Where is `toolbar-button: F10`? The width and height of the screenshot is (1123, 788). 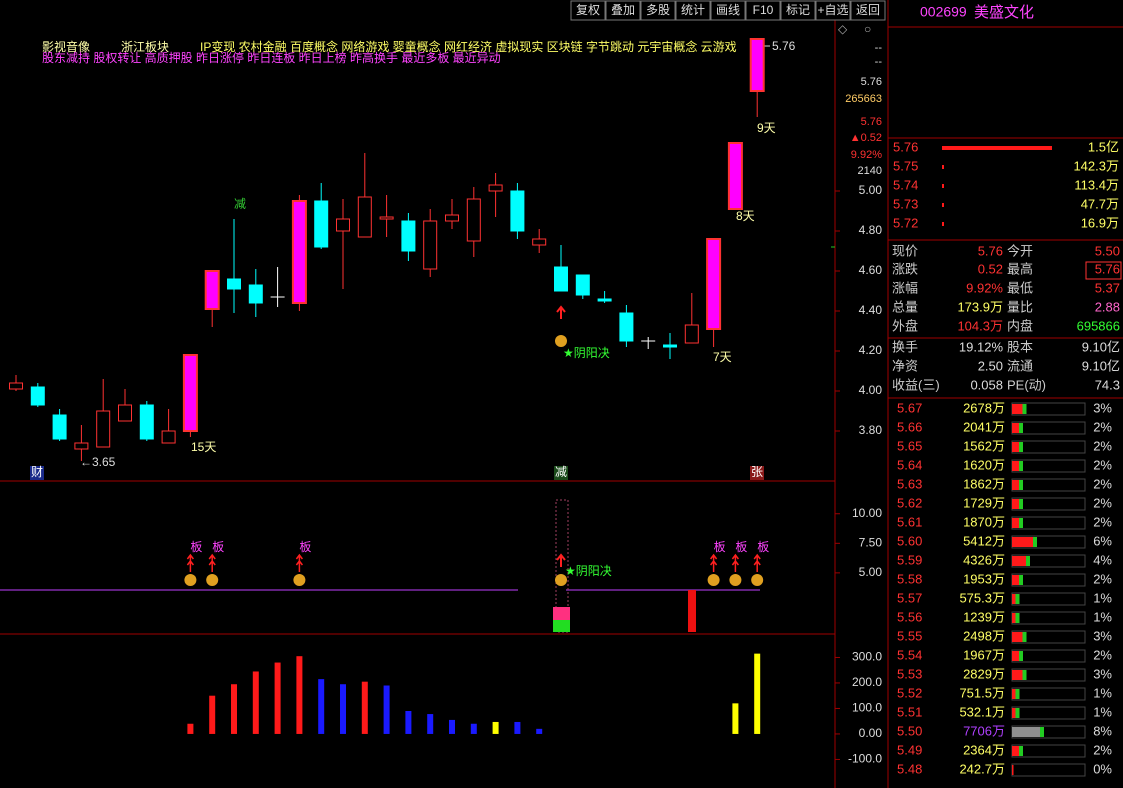 toolbar-button: F10 is located at coordinates (763, 10).